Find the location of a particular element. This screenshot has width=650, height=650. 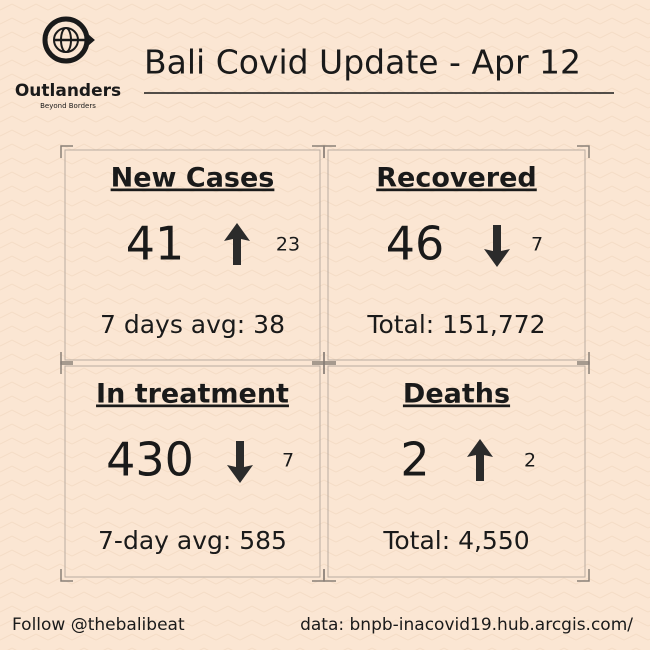

card-footer: Total: 4,550 is located at coordinates (455, 540).